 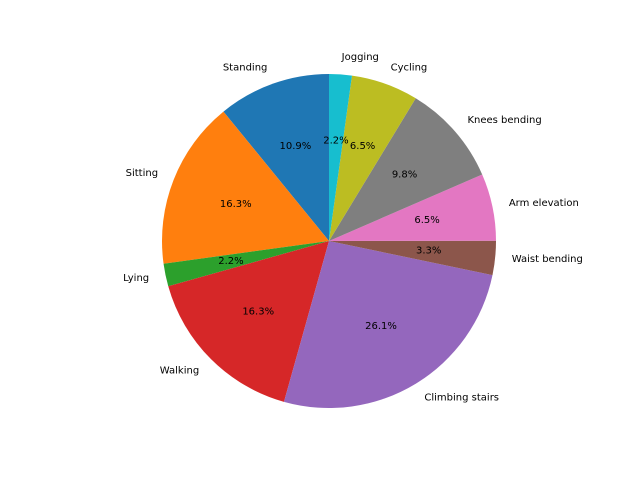 I want to click on wedge-walking, so click(x=248, y=321).